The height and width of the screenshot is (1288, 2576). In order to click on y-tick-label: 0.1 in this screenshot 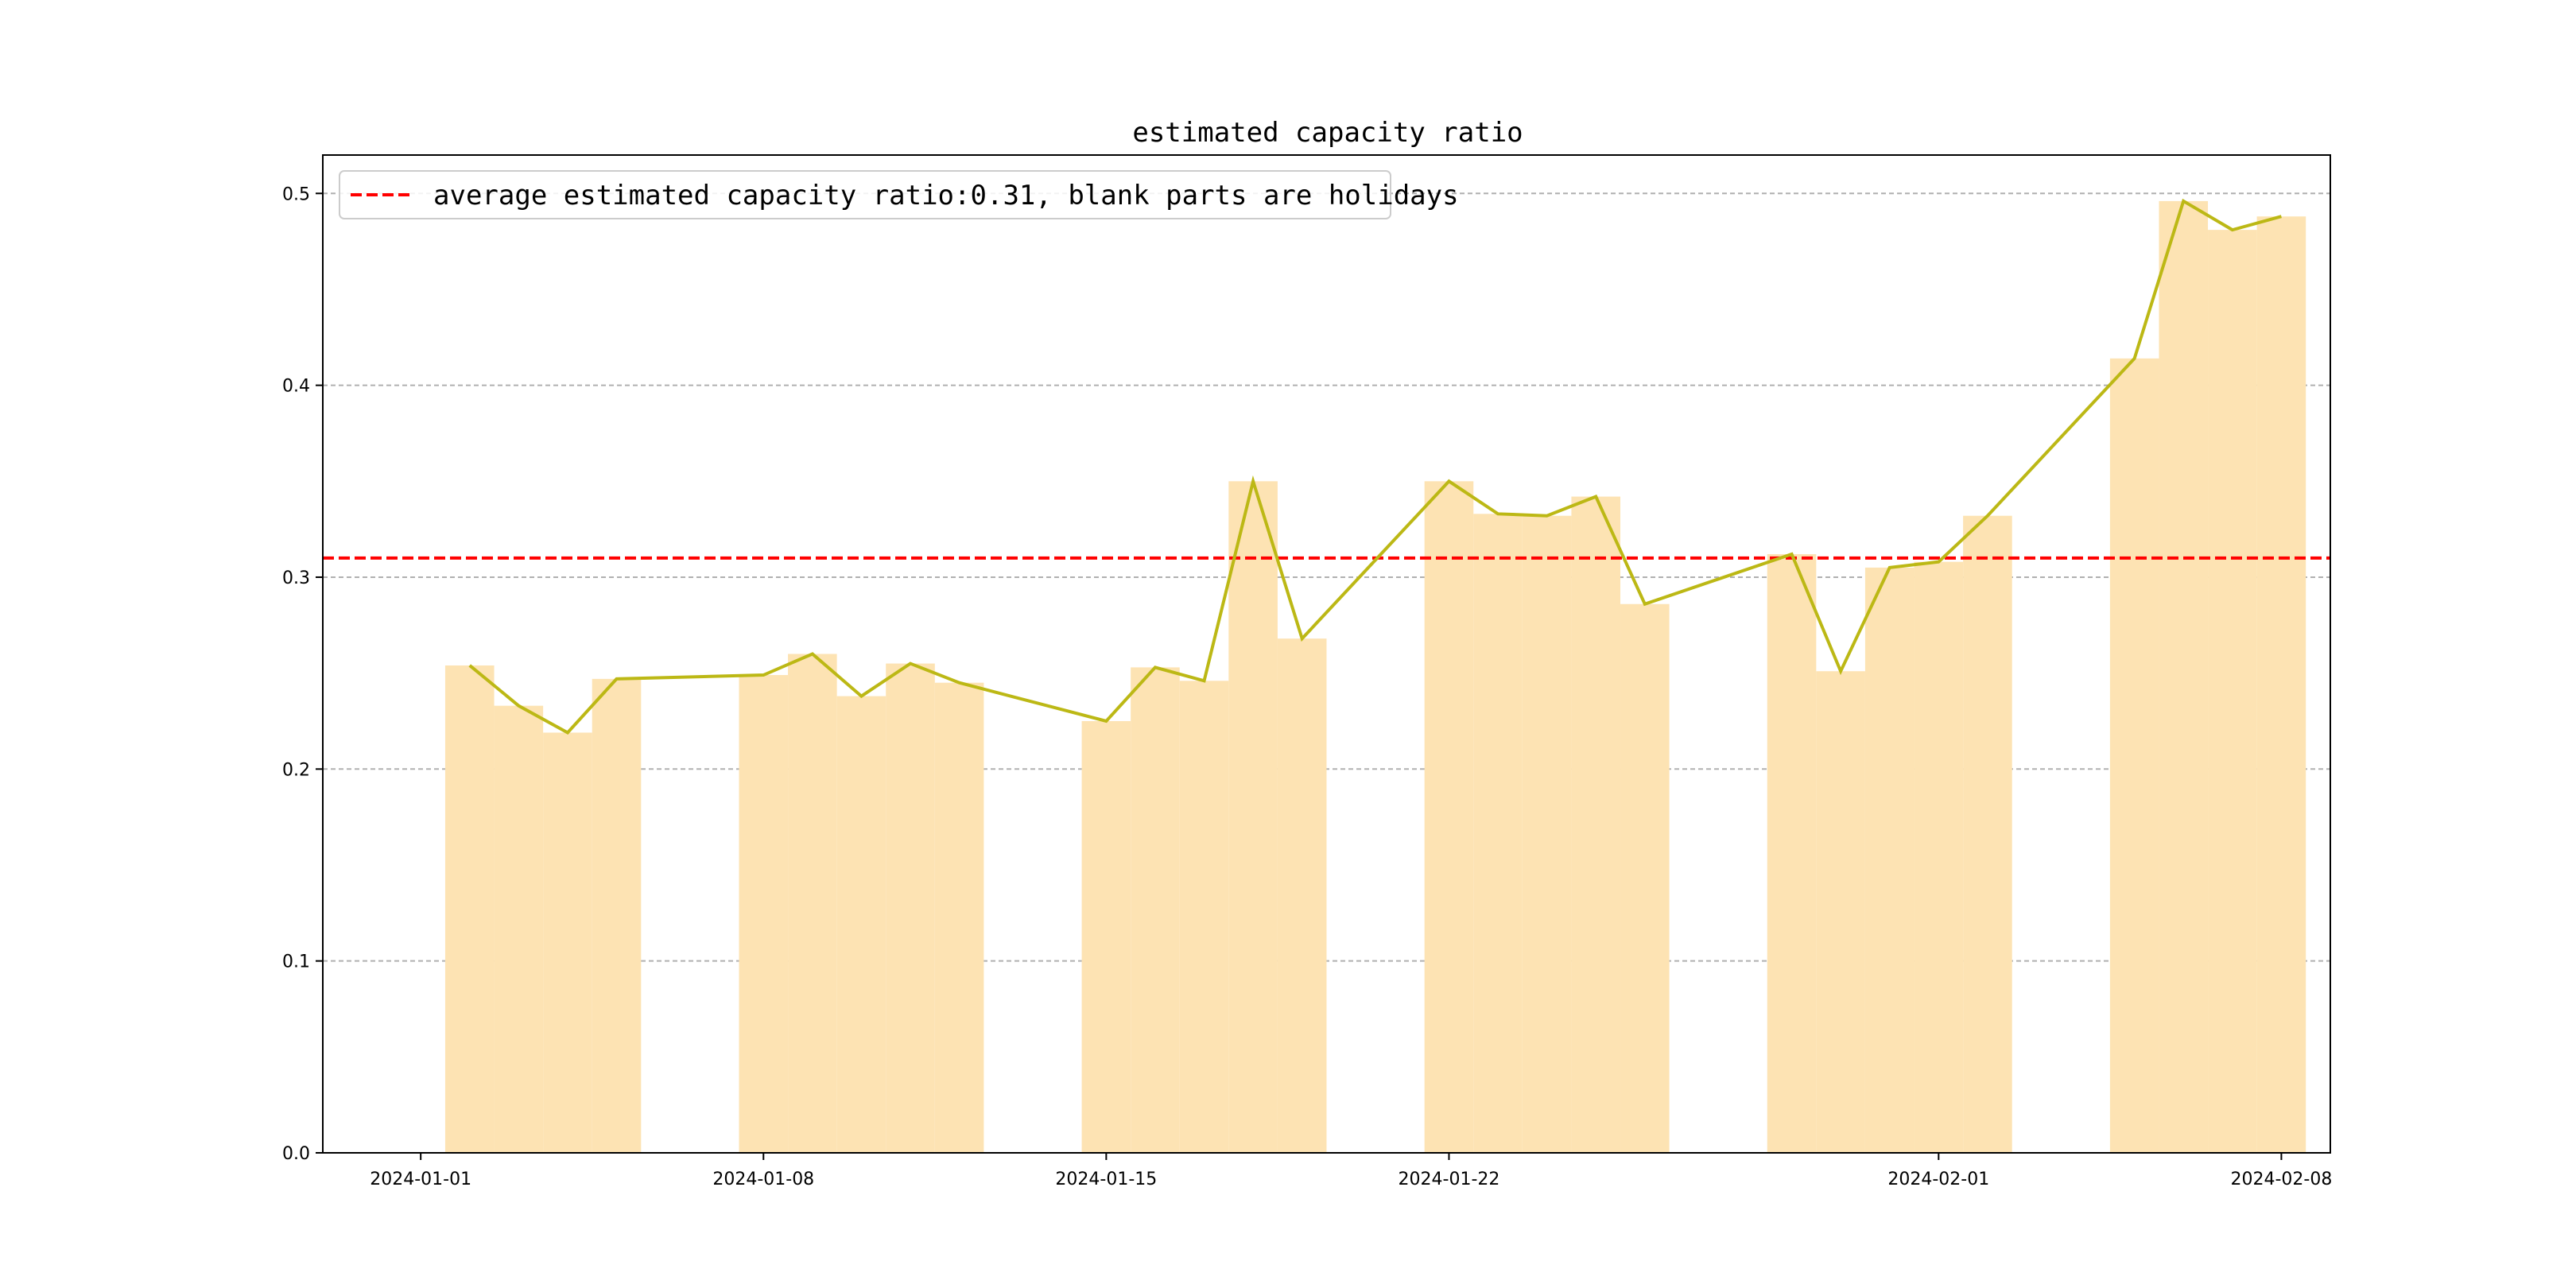, I will do `click(296, 962)`.